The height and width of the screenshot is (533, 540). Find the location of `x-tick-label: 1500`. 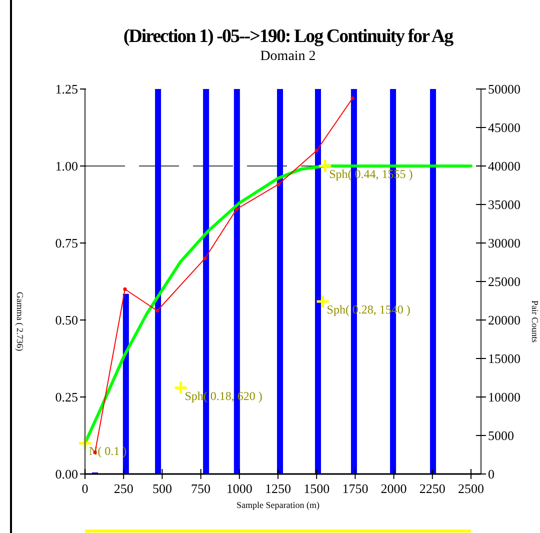

x-tick-label: 1500 is located at coordinates (317, 488).